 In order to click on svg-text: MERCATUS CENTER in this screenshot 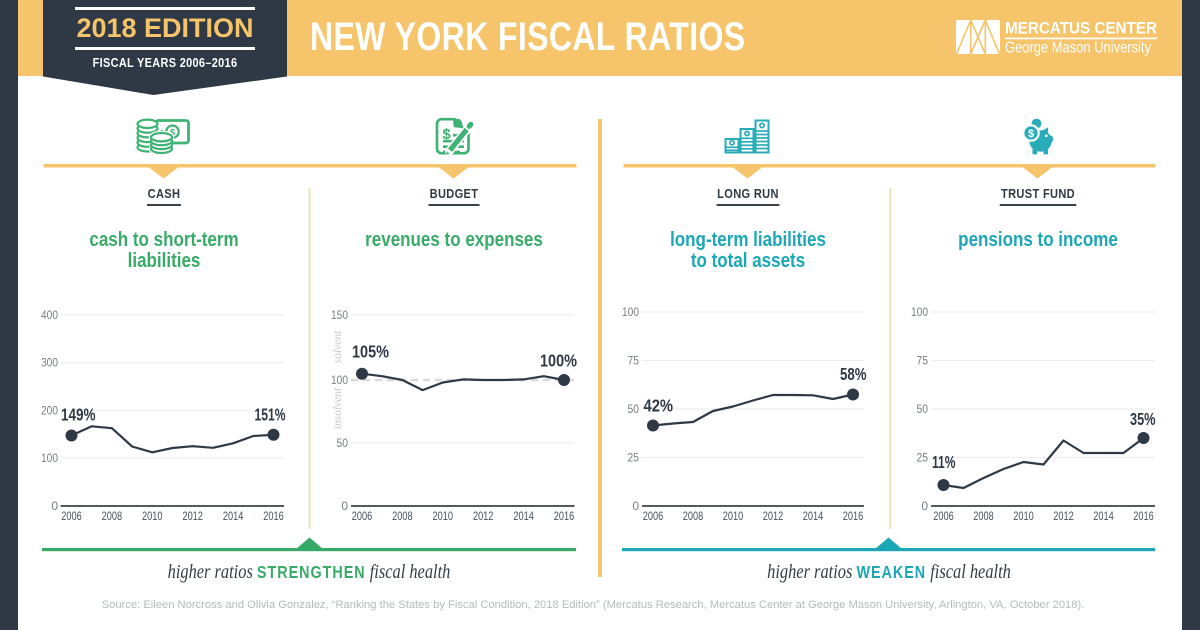, I will do `click(1081, 28)`.